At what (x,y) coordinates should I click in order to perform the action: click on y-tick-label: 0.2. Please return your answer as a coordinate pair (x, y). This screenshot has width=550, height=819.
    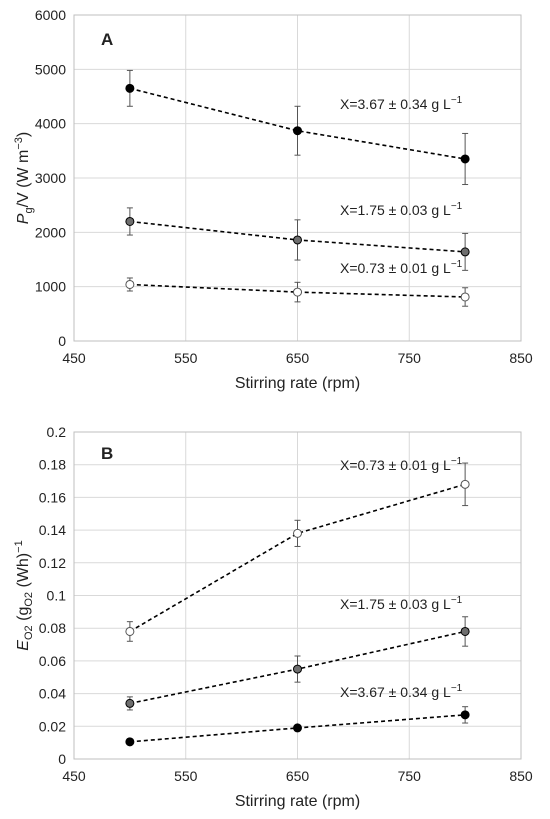
    Looking at the image, I should click on (57, 432).